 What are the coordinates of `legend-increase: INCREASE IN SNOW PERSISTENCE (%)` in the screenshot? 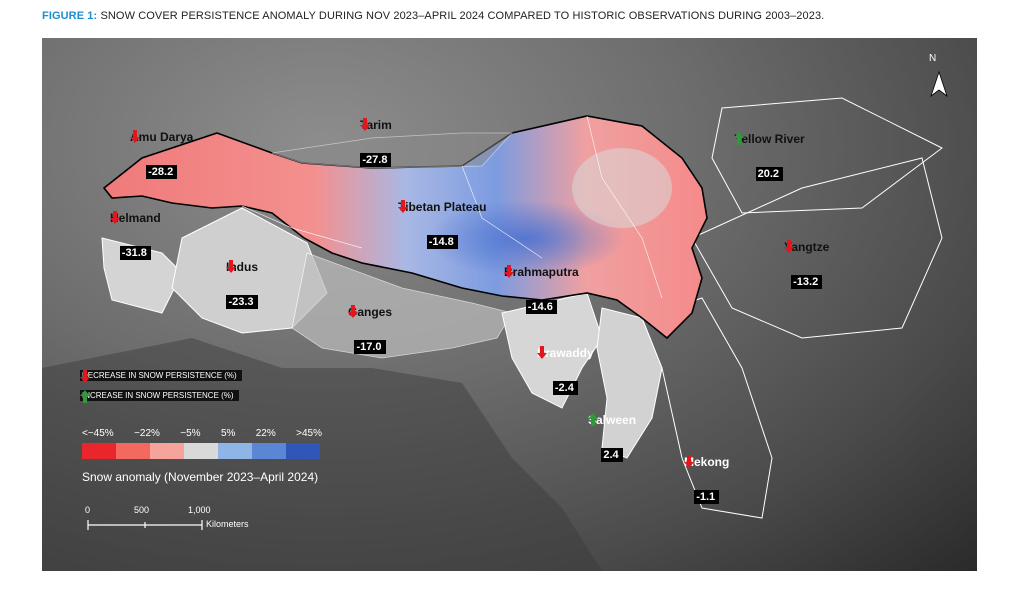 It's located at (159, 396).